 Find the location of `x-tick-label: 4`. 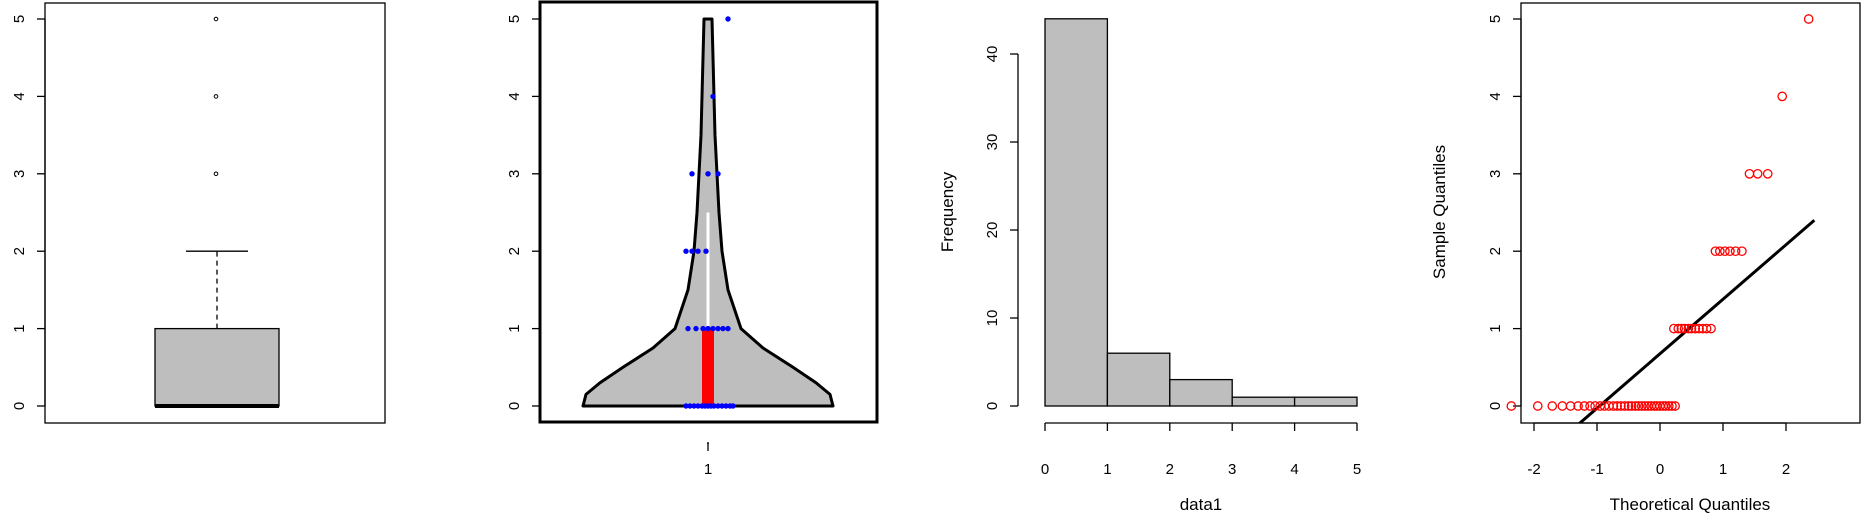

x-tick-label: 4 is located at coordinates (1294, 469).